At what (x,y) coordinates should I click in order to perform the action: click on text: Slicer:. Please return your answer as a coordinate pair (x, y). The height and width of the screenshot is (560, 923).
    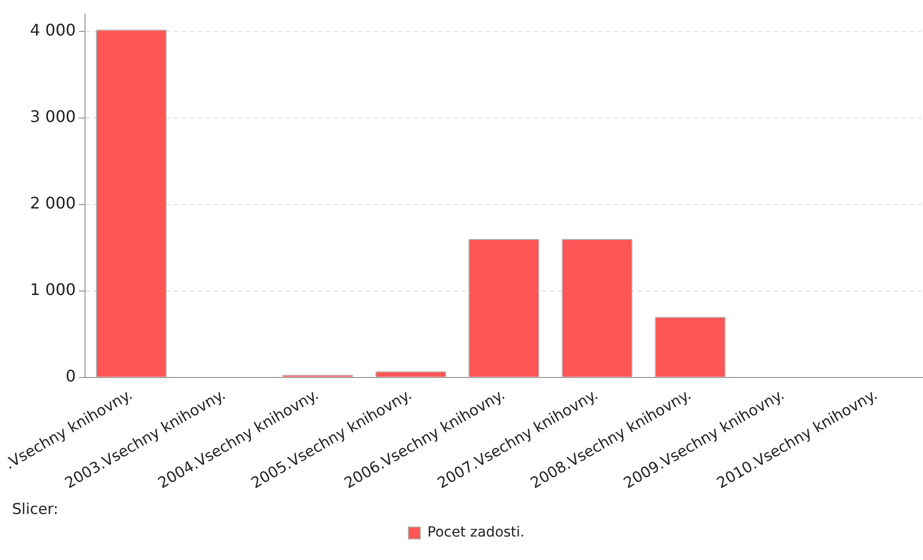
    Looking at the image, I should click on (35, 509).